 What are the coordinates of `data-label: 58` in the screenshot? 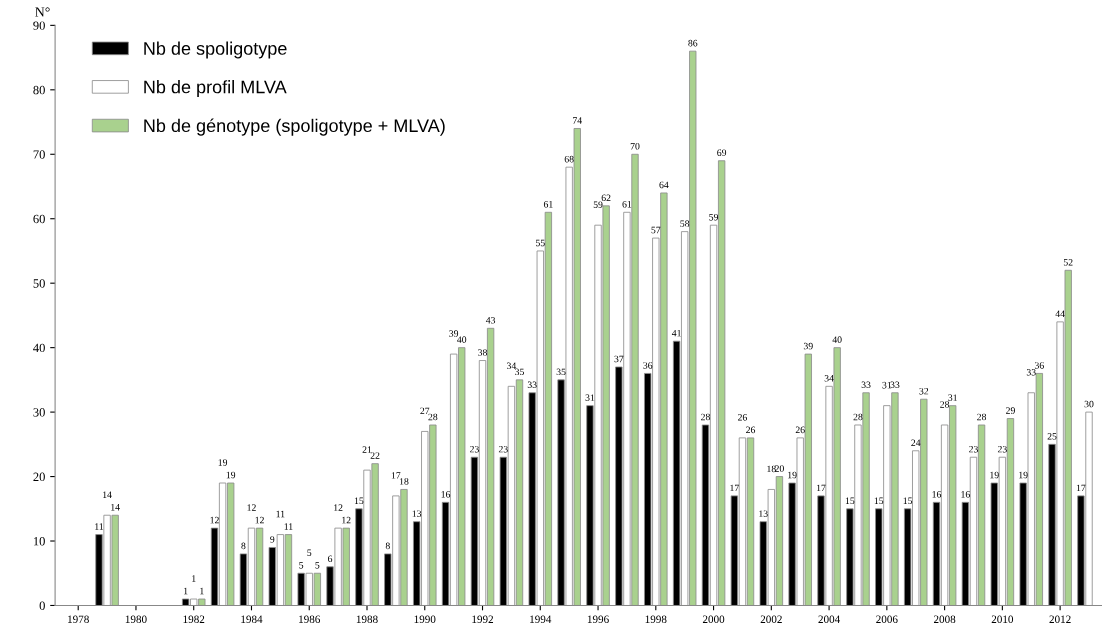 It's located at (685, 223).